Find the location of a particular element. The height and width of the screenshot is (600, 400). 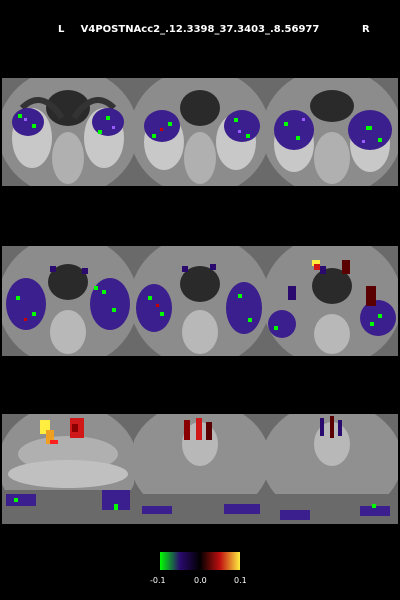

brain-slice-r3-c2 is located at coordinates (200, 469).